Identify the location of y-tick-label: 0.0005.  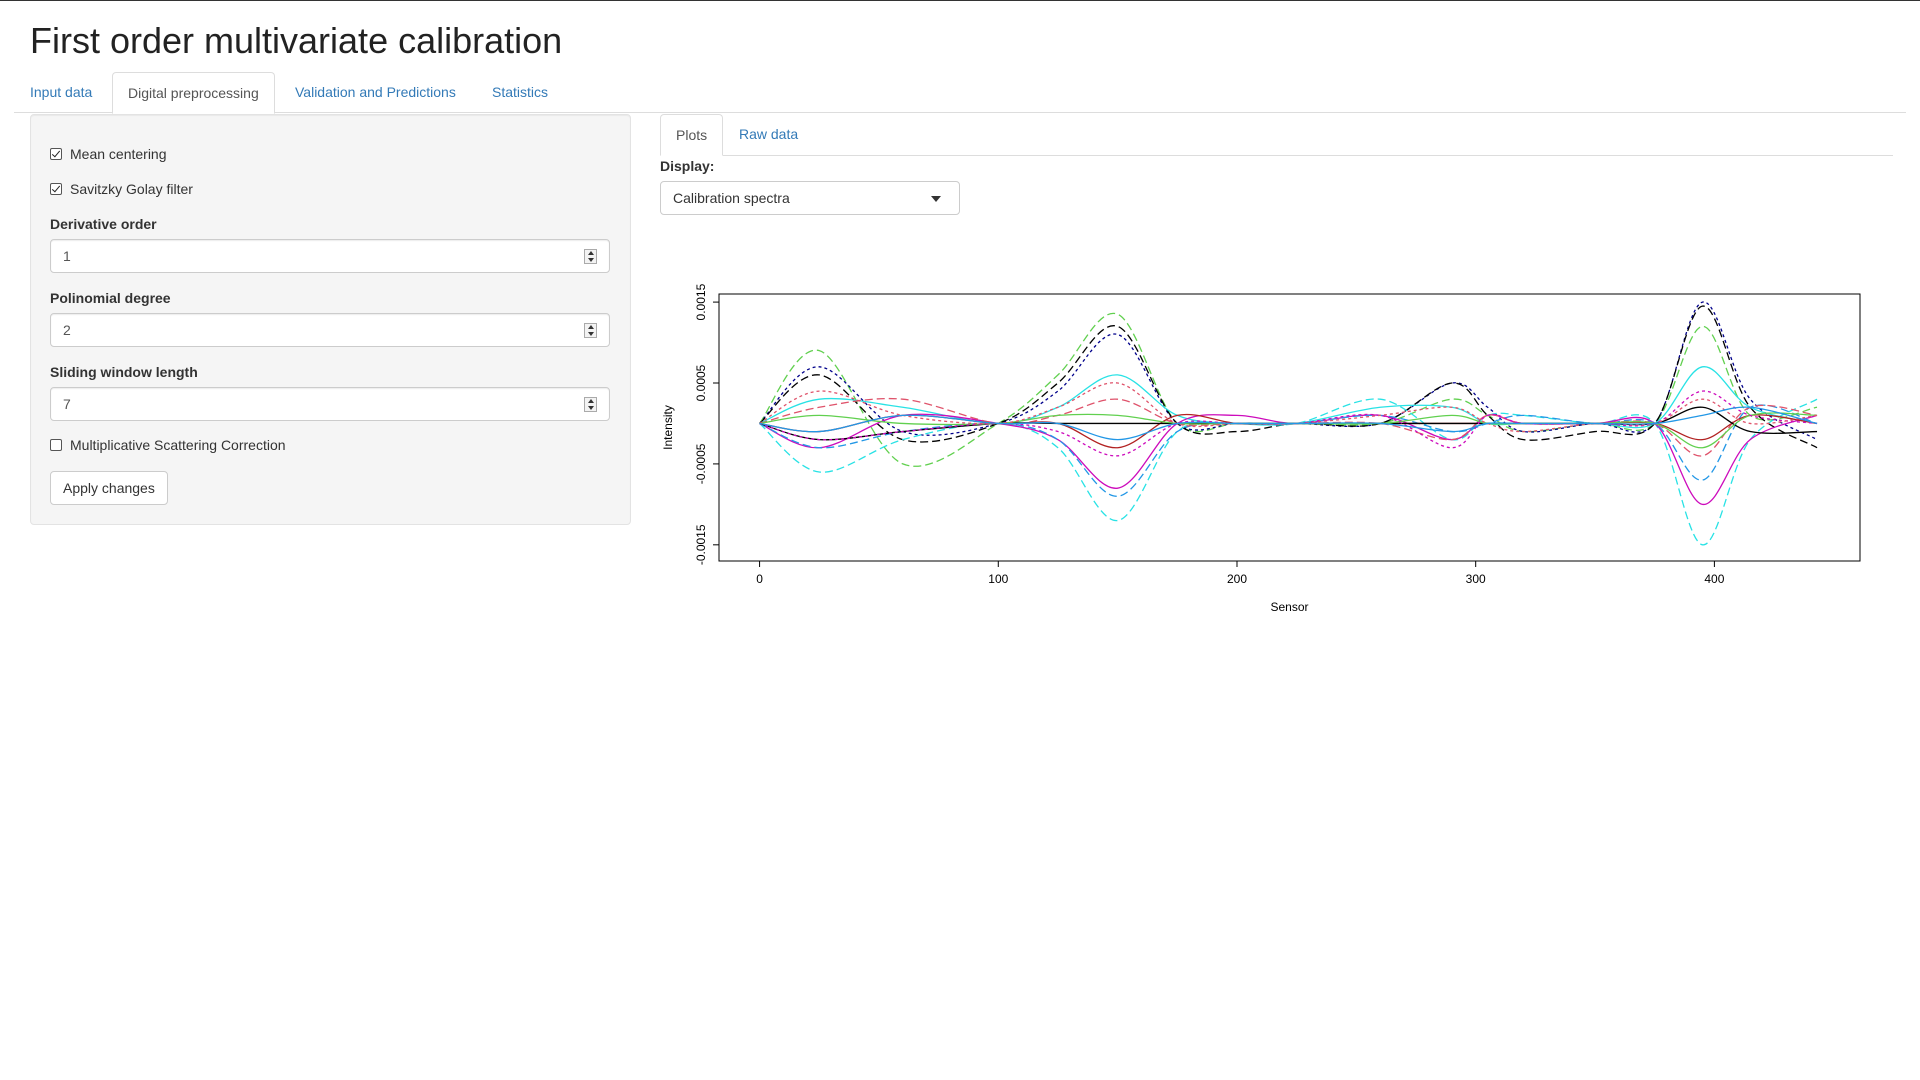
(701, 382).